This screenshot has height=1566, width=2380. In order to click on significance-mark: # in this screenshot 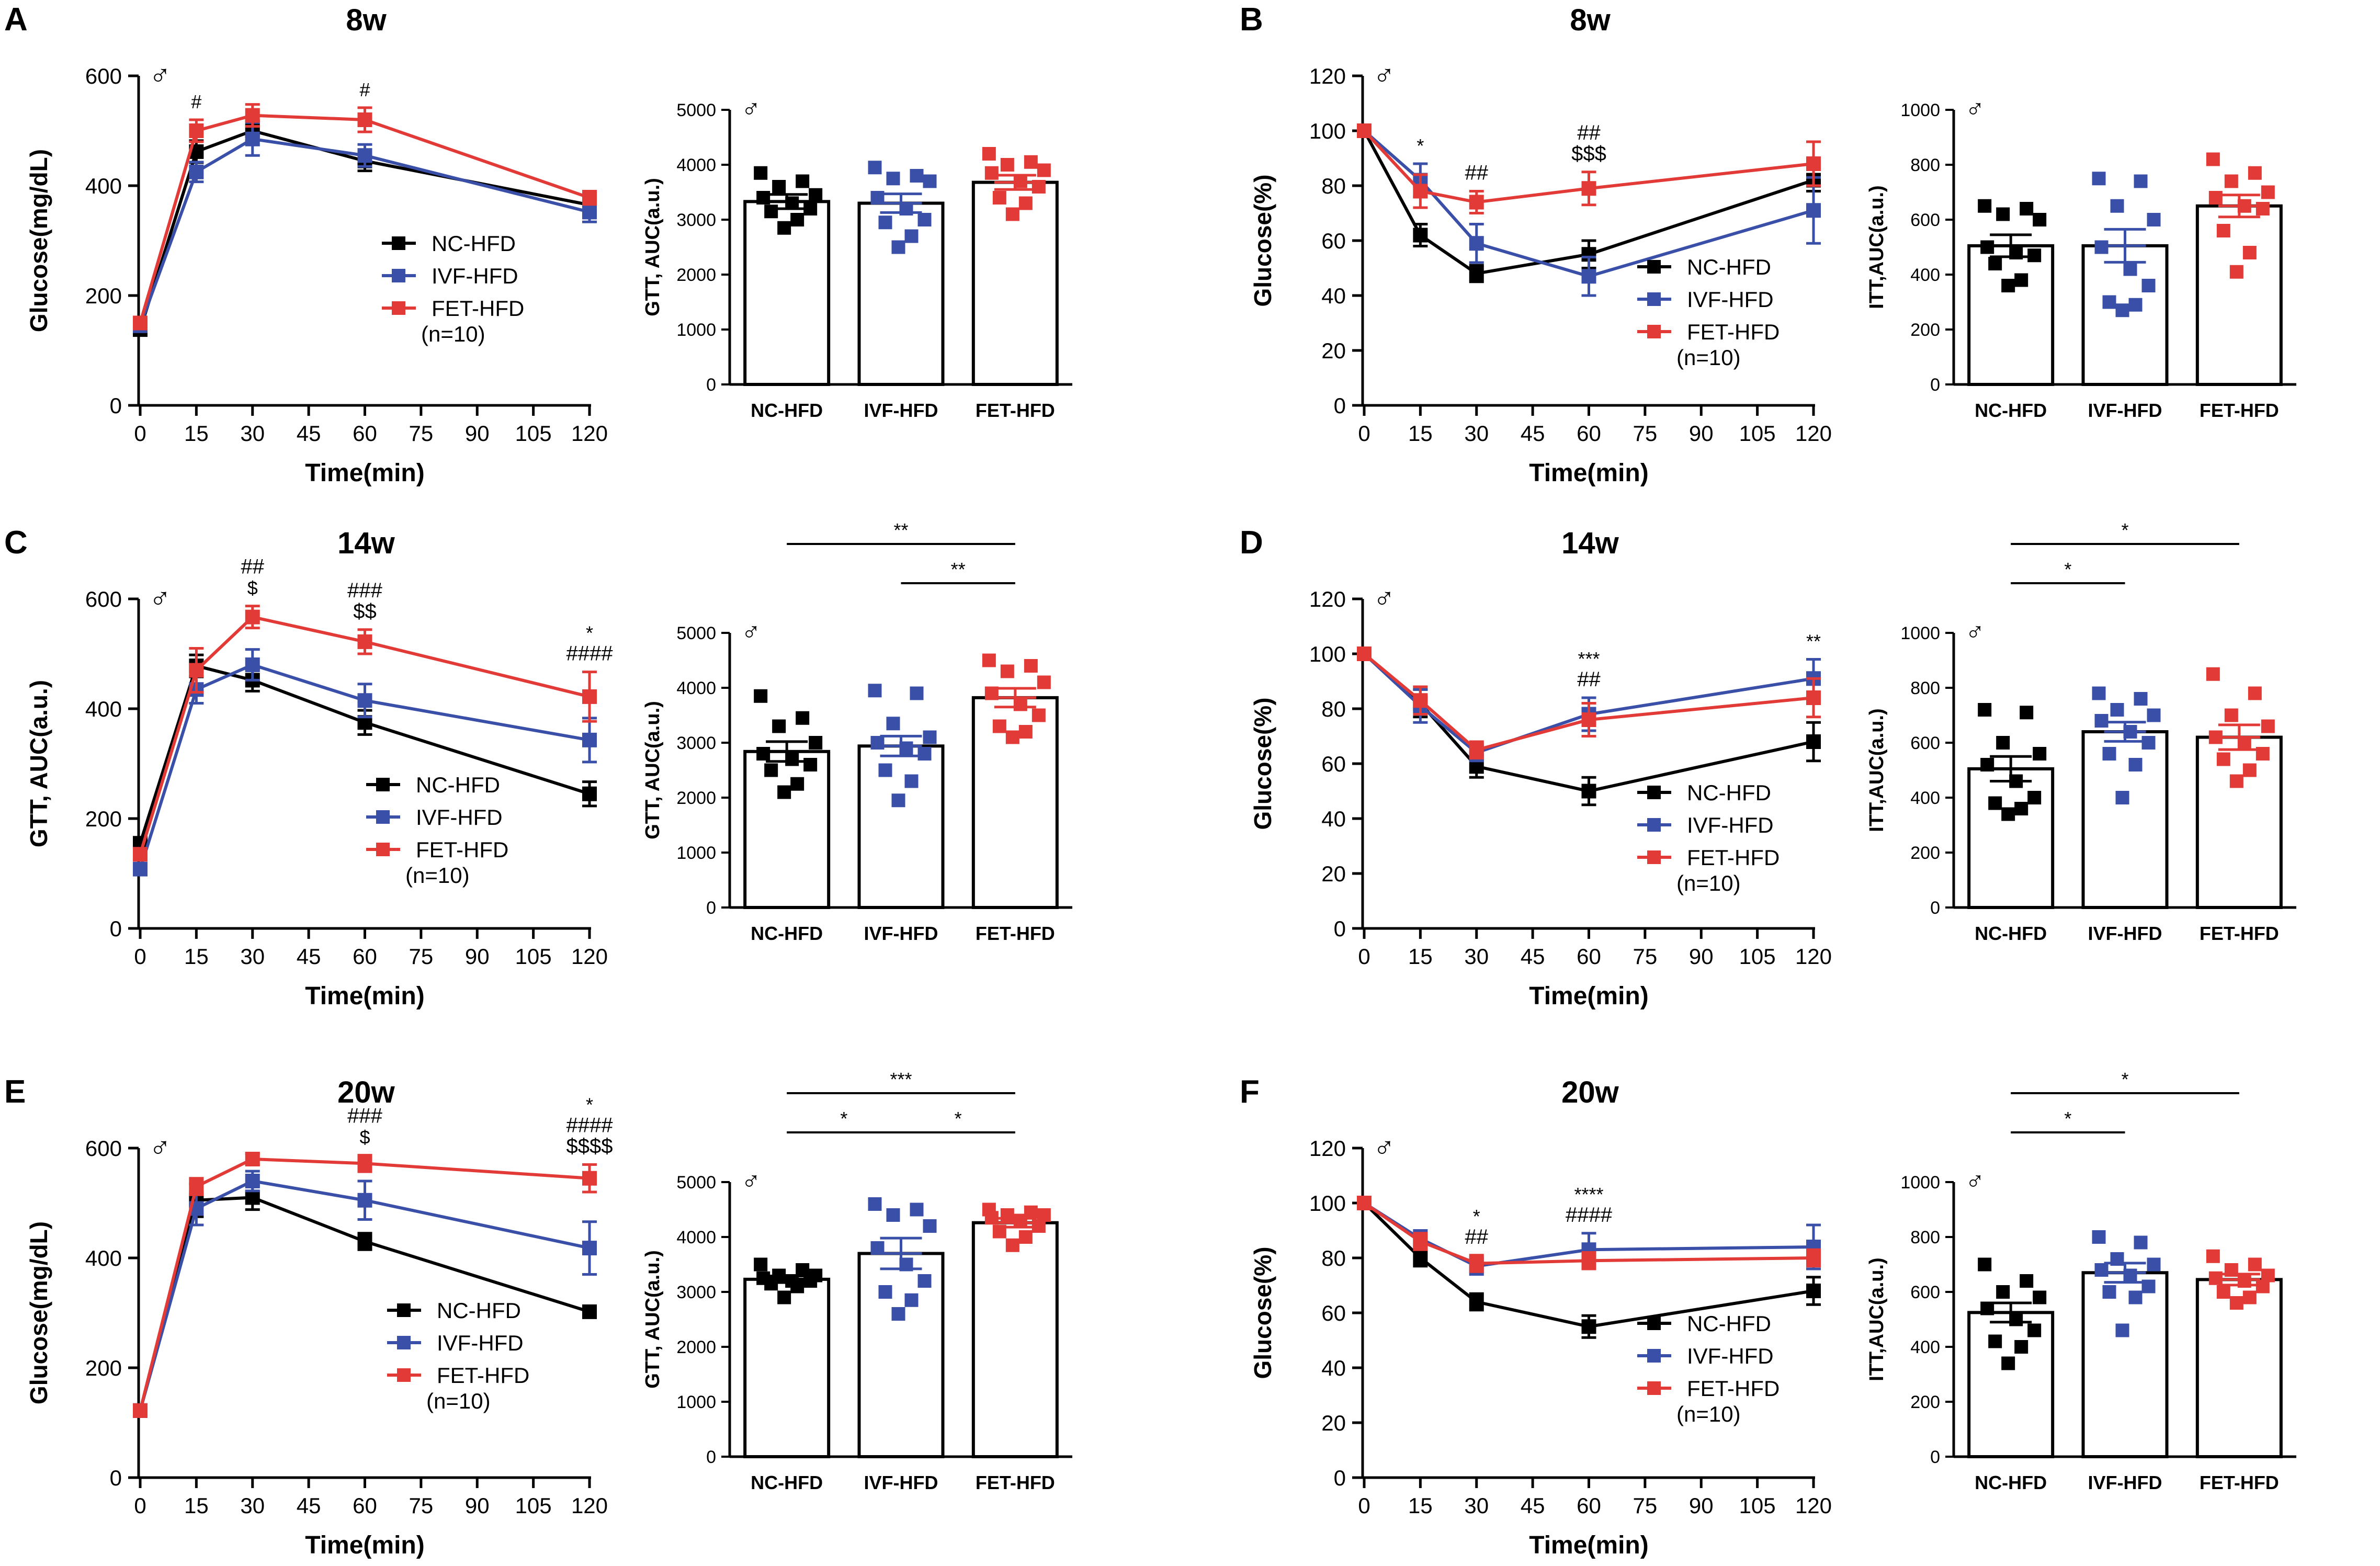, I will do `click(196, 101)`.